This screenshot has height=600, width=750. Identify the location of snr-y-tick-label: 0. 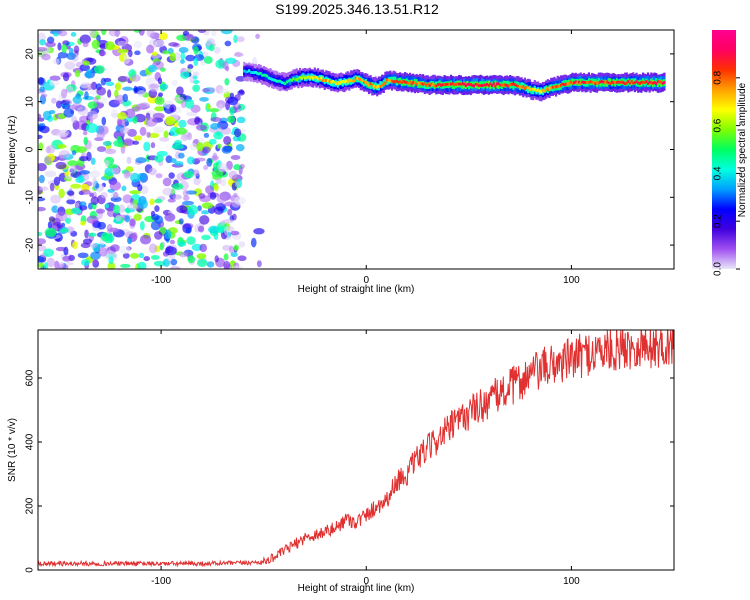
(30, 570).